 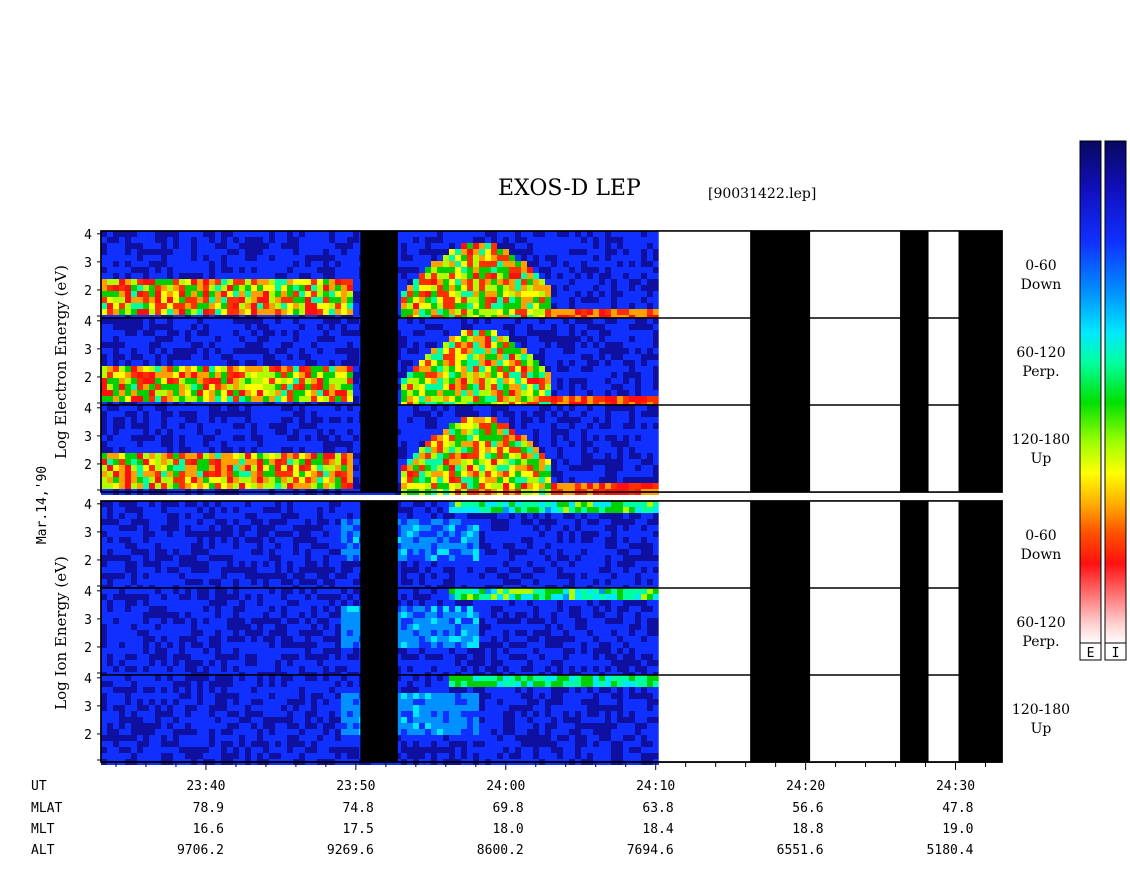 I want to click on x-tick-label-alt: 7694.6, so click(x=650, y=850).